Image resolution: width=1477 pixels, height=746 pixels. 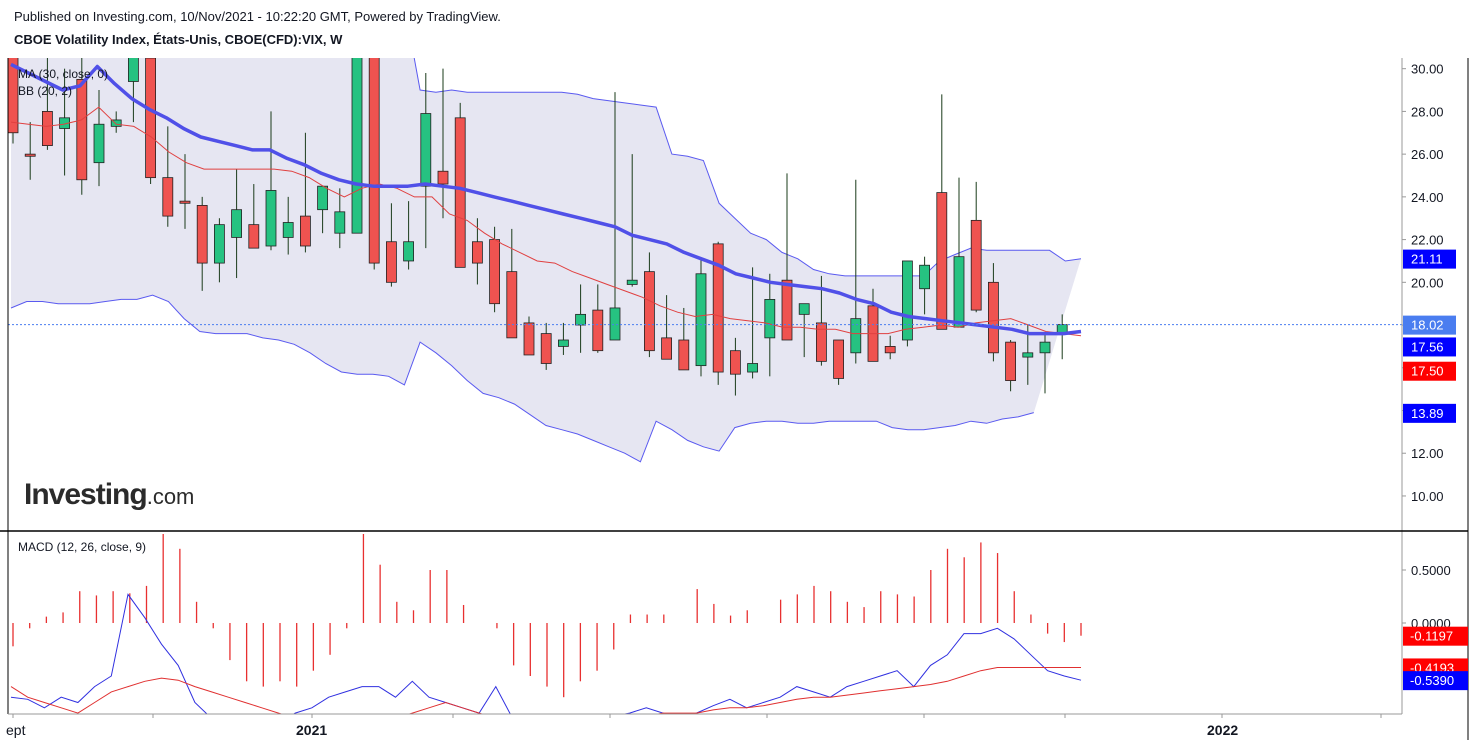 What do you see at coordinates (82, 547) in the screenshot?
I see `legend-macd: MACD (12, 26, close, 9)` at bounding box center [82, 547].